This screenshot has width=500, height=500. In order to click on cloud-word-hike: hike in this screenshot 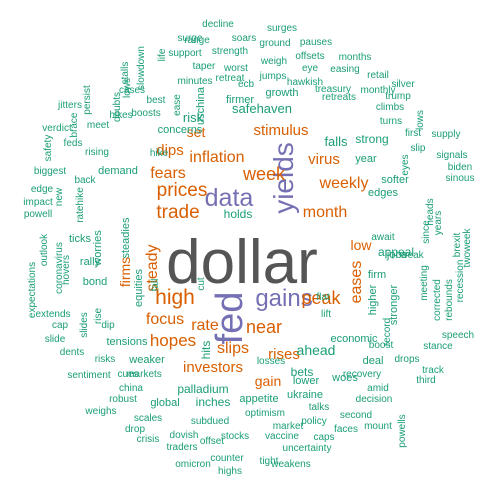, I will do `click(159, 153)`.